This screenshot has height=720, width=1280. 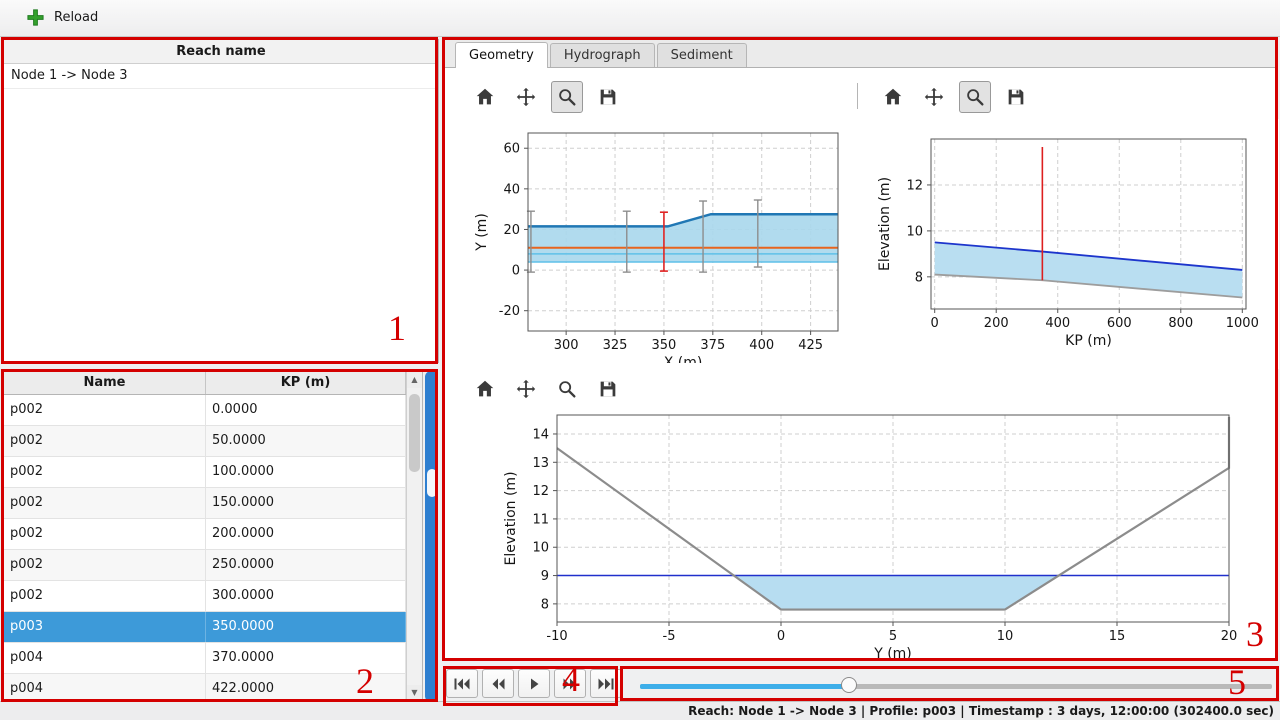 I want to click on svg-text: Elevation (m), so click(x=511, y=518).